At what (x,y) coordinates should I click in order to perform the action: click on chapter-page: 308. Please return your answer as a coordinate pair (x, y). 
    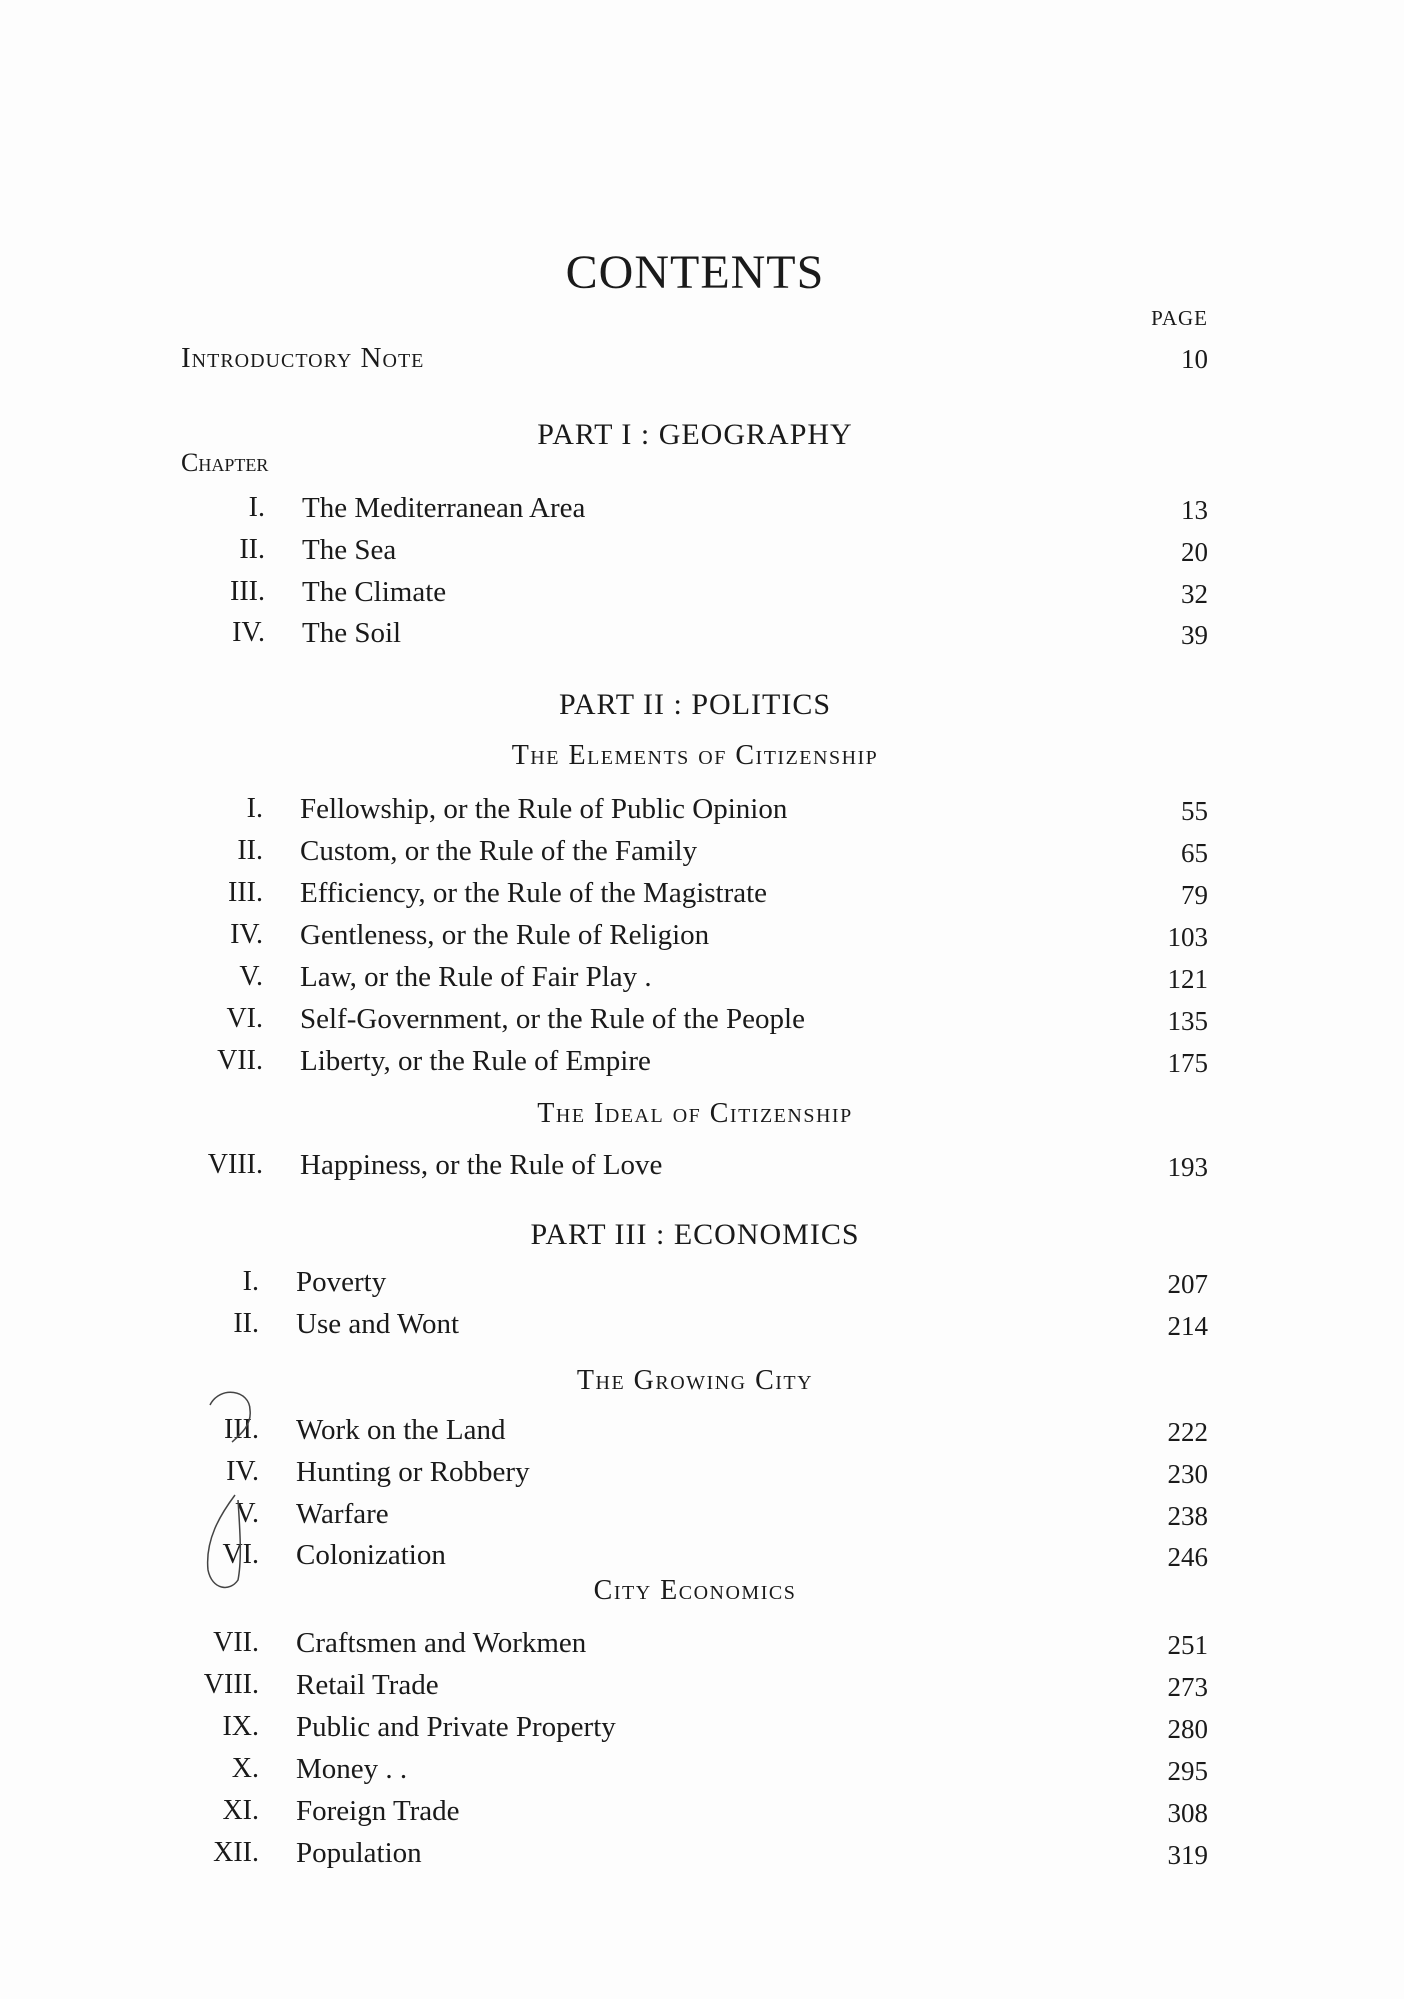
    Looking at the image, I should click on (1188, 1813).